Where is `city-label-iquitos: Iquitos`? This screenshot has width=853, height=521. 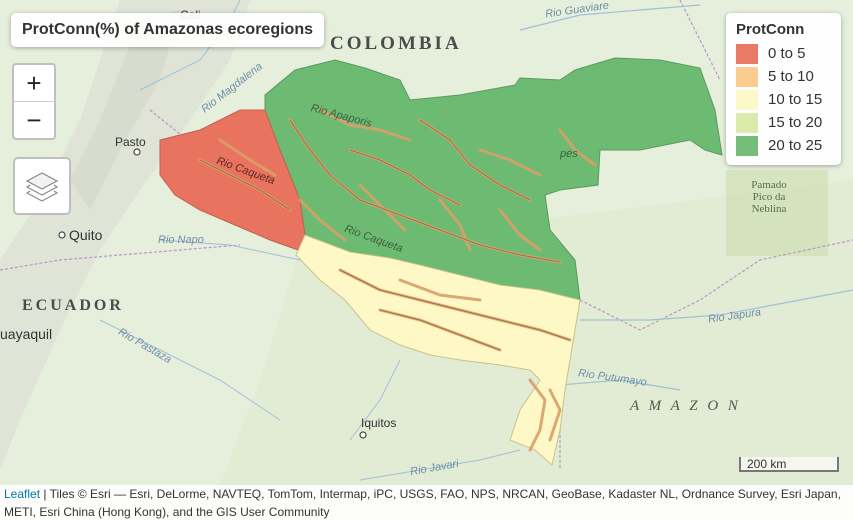
city-label-iquitos: Iquitos is located at coordinates (379, 423).